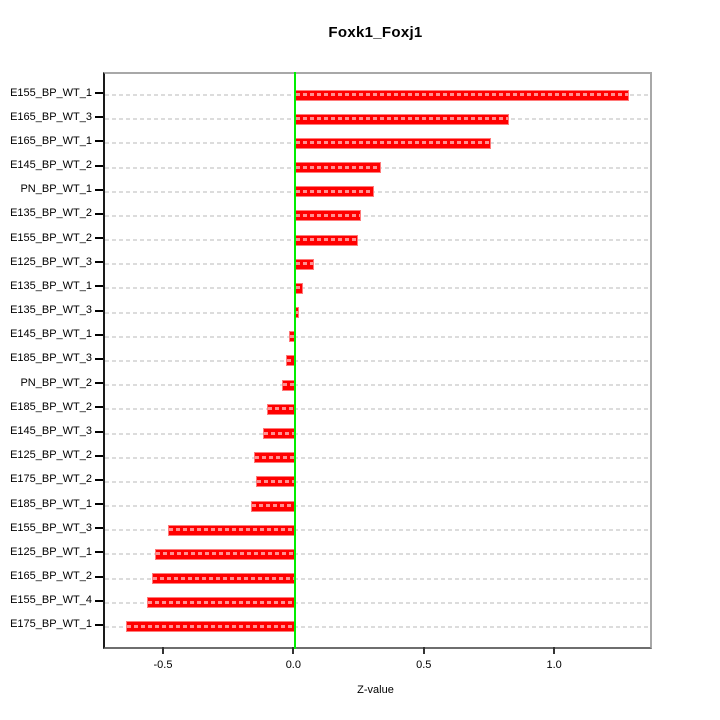 This screenshot has height=720, width=720. What do you see at coordinates (51, 310) in the screenshot?
I see `y-tick-label: E135_BP_WT_3` at bounding box center [51, 310].